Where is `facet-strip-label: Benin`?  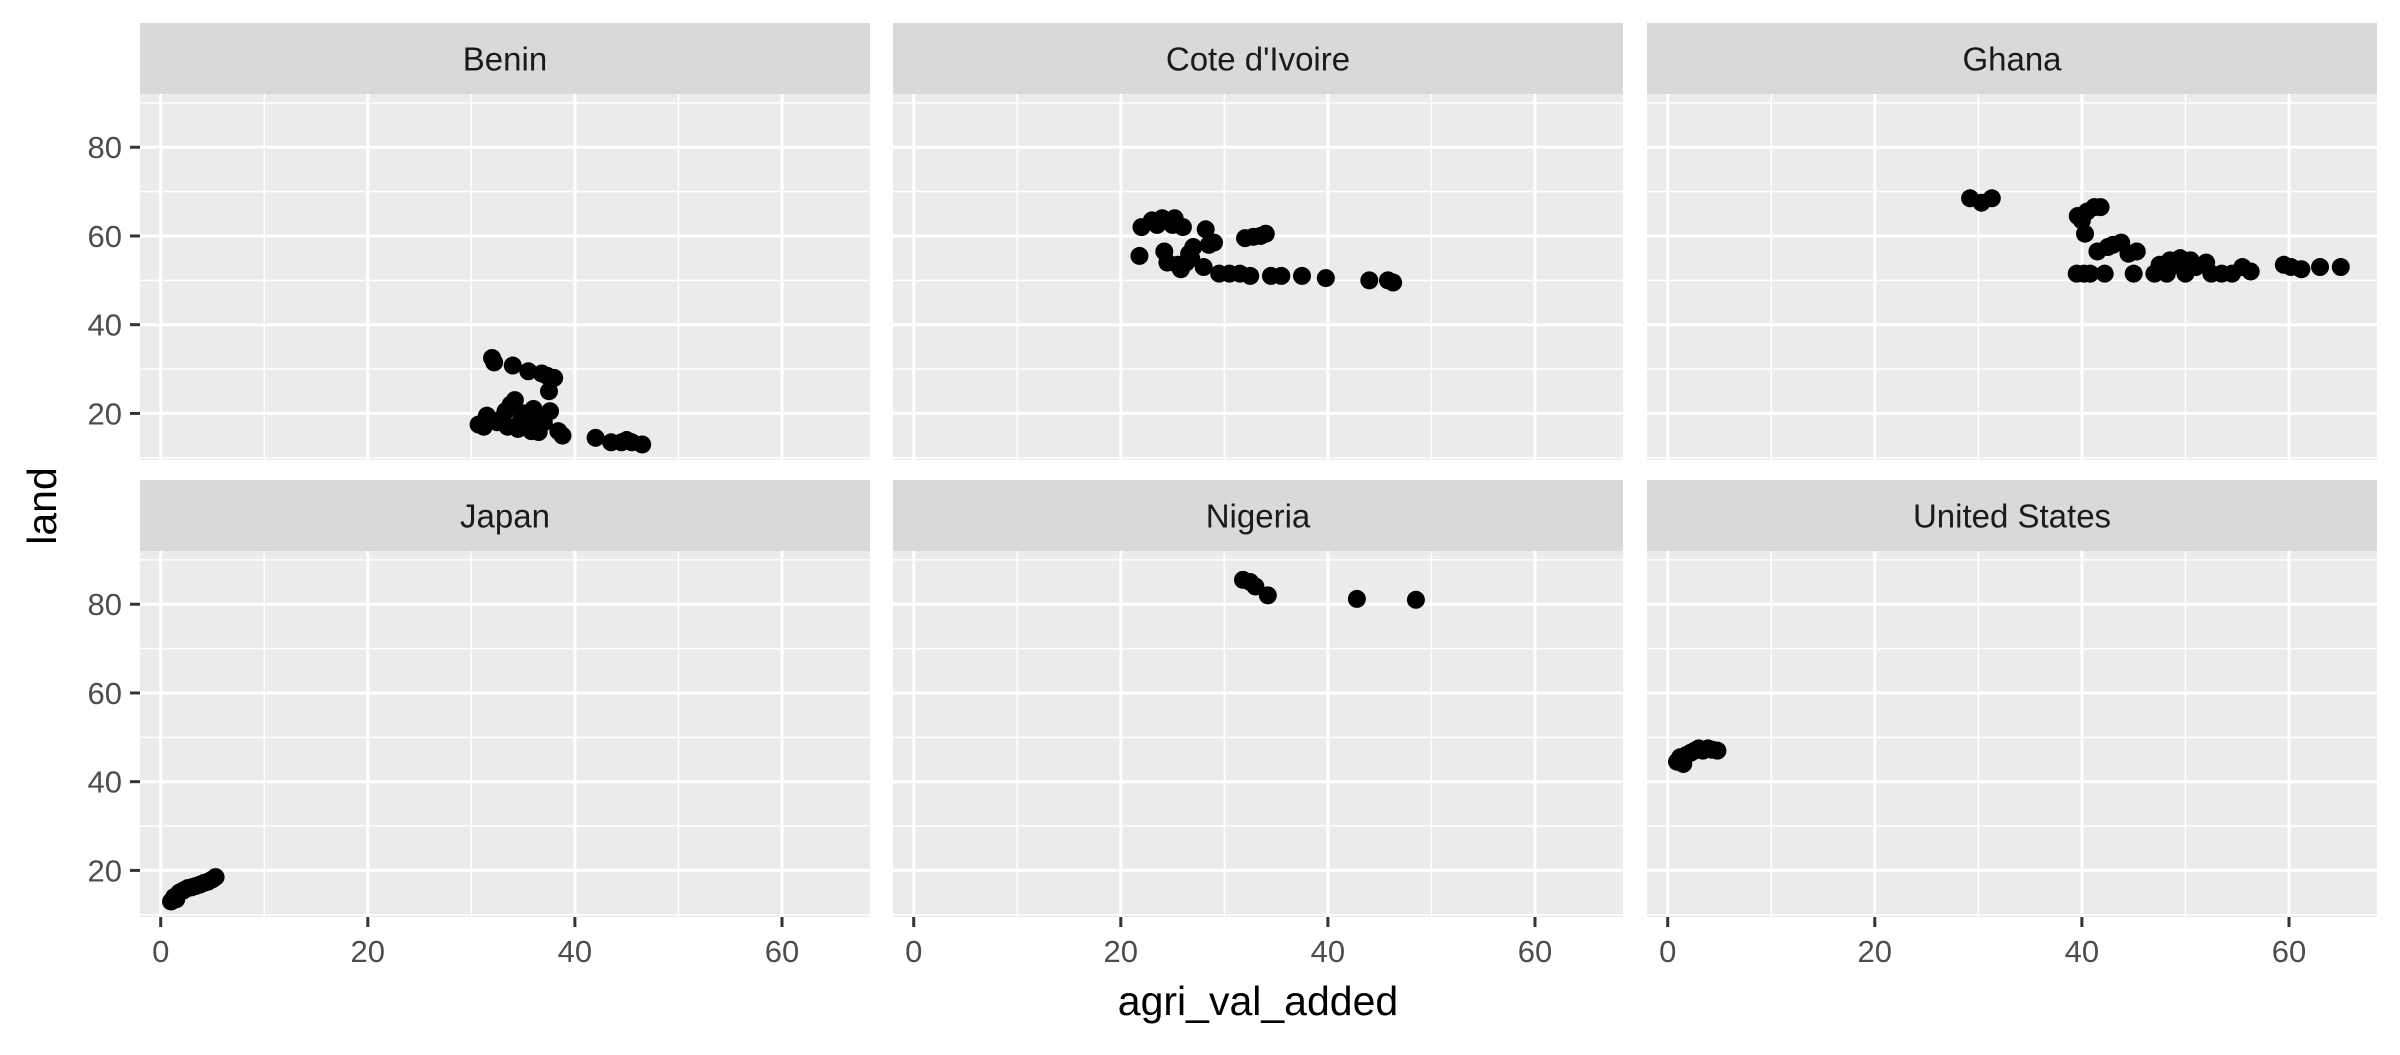 facet-strip-label: Benin is located at coordinates (505, 59).